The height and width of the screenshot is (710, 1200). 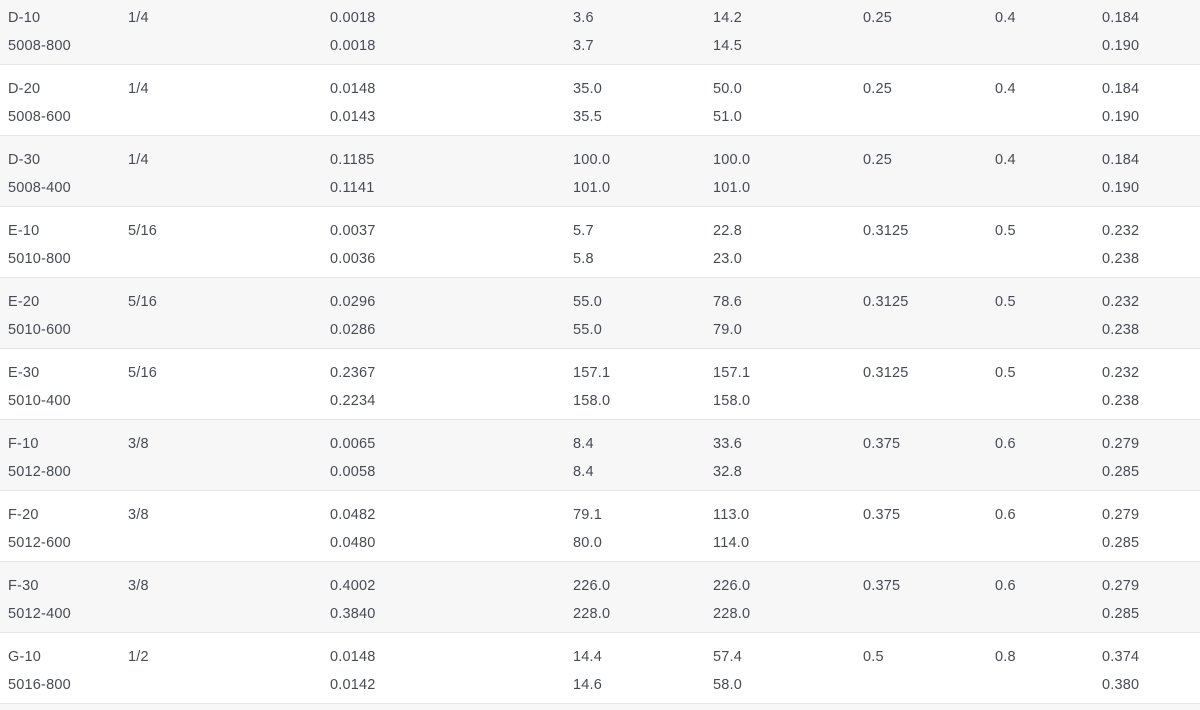 What do you see at coordinates (443, 673) in the screenshot?
I see `cell-col3: 0.0148 0.0142` at bounding box center [443, 673].